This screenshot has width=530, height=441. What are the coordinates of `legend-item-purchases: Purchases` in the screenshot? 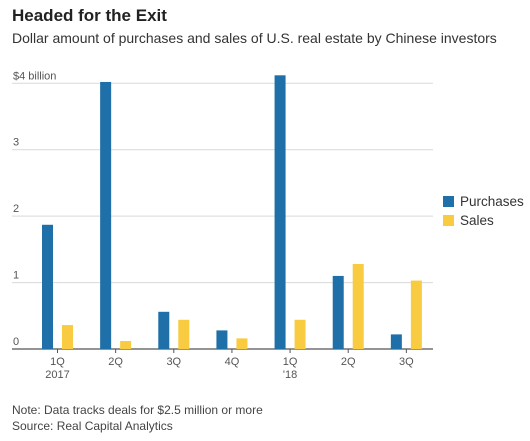 It's located at (483, 201).